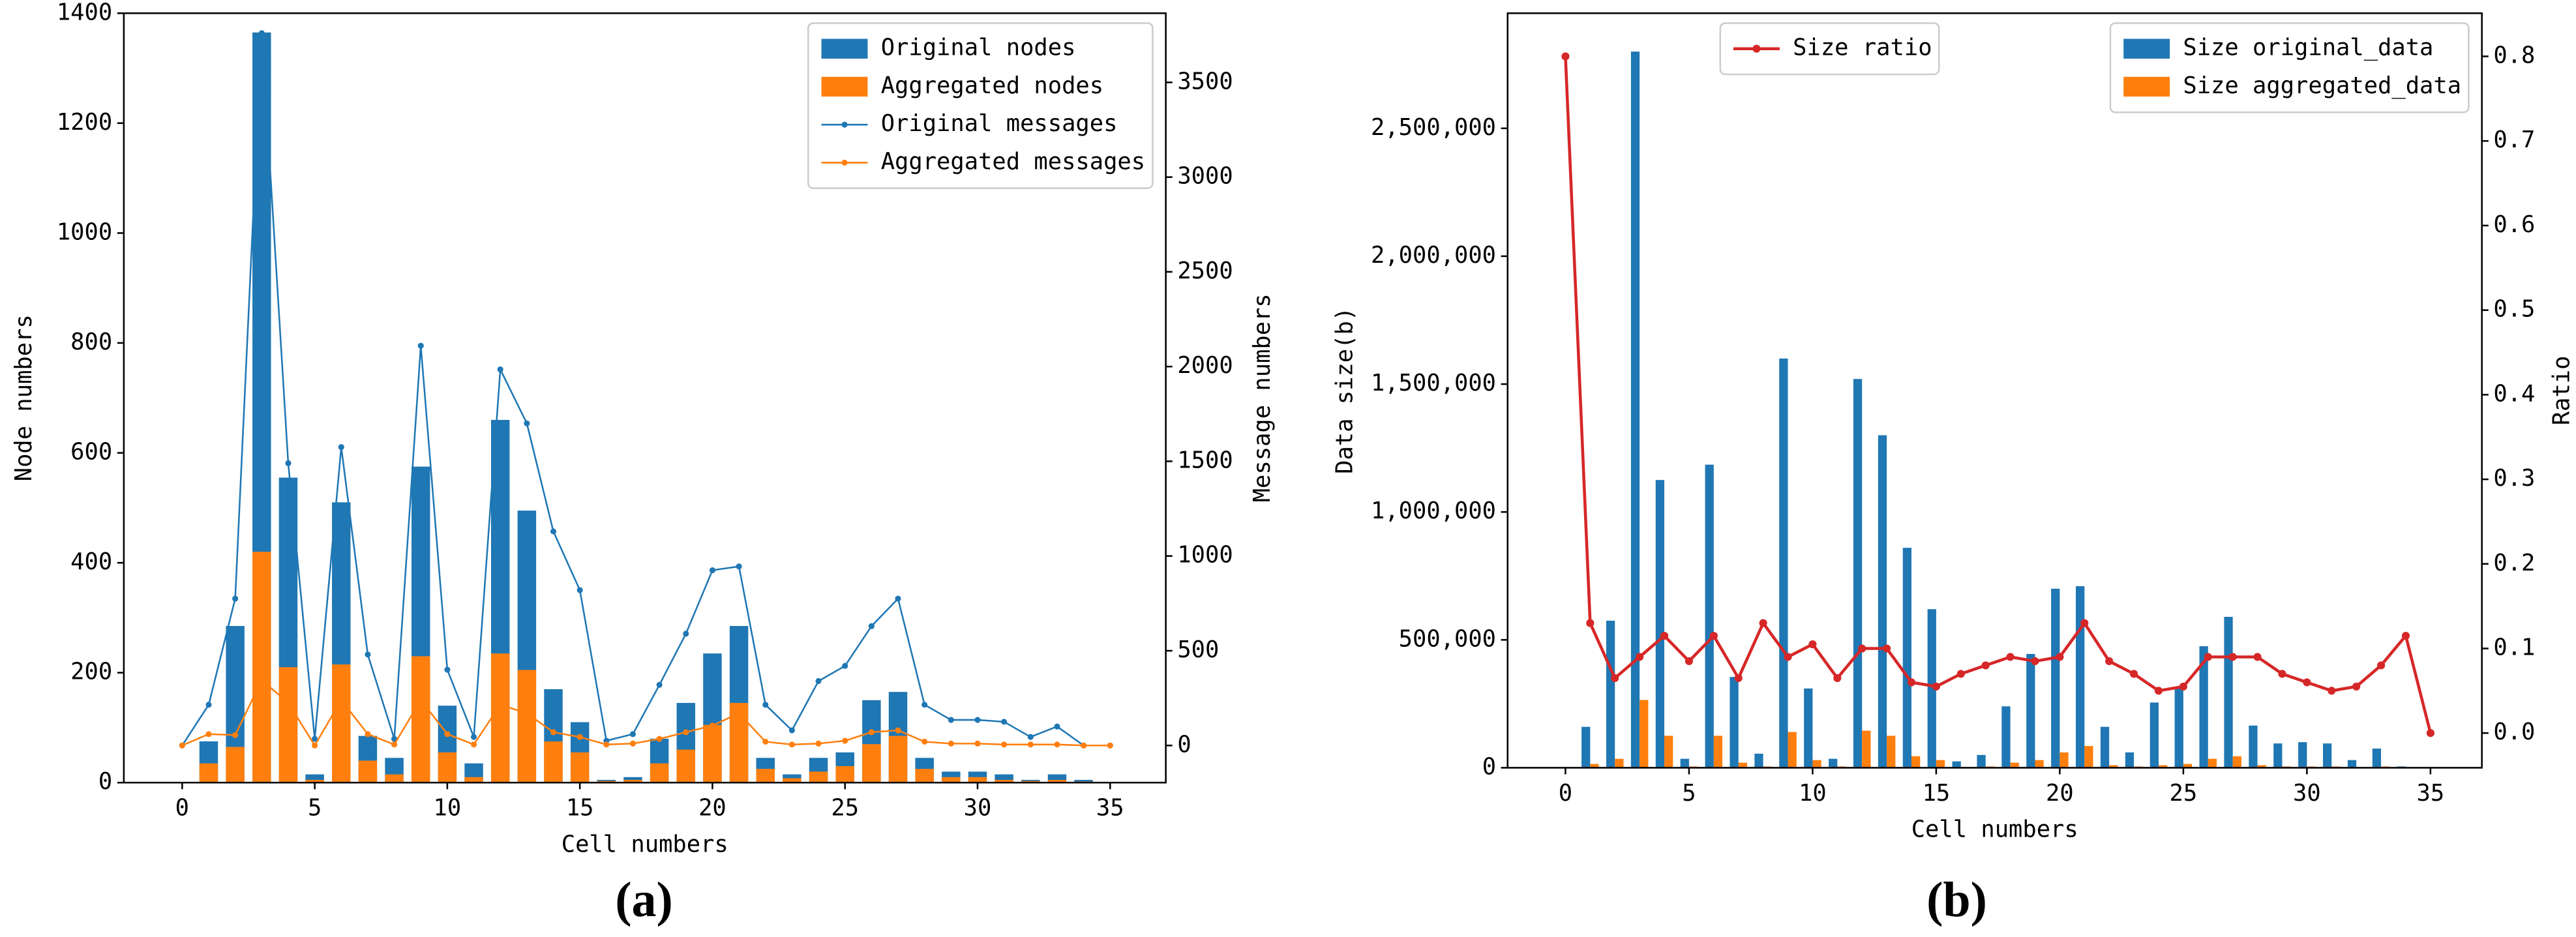  I want to click on y-axis-label: Data size(b), so click(1345, 390).